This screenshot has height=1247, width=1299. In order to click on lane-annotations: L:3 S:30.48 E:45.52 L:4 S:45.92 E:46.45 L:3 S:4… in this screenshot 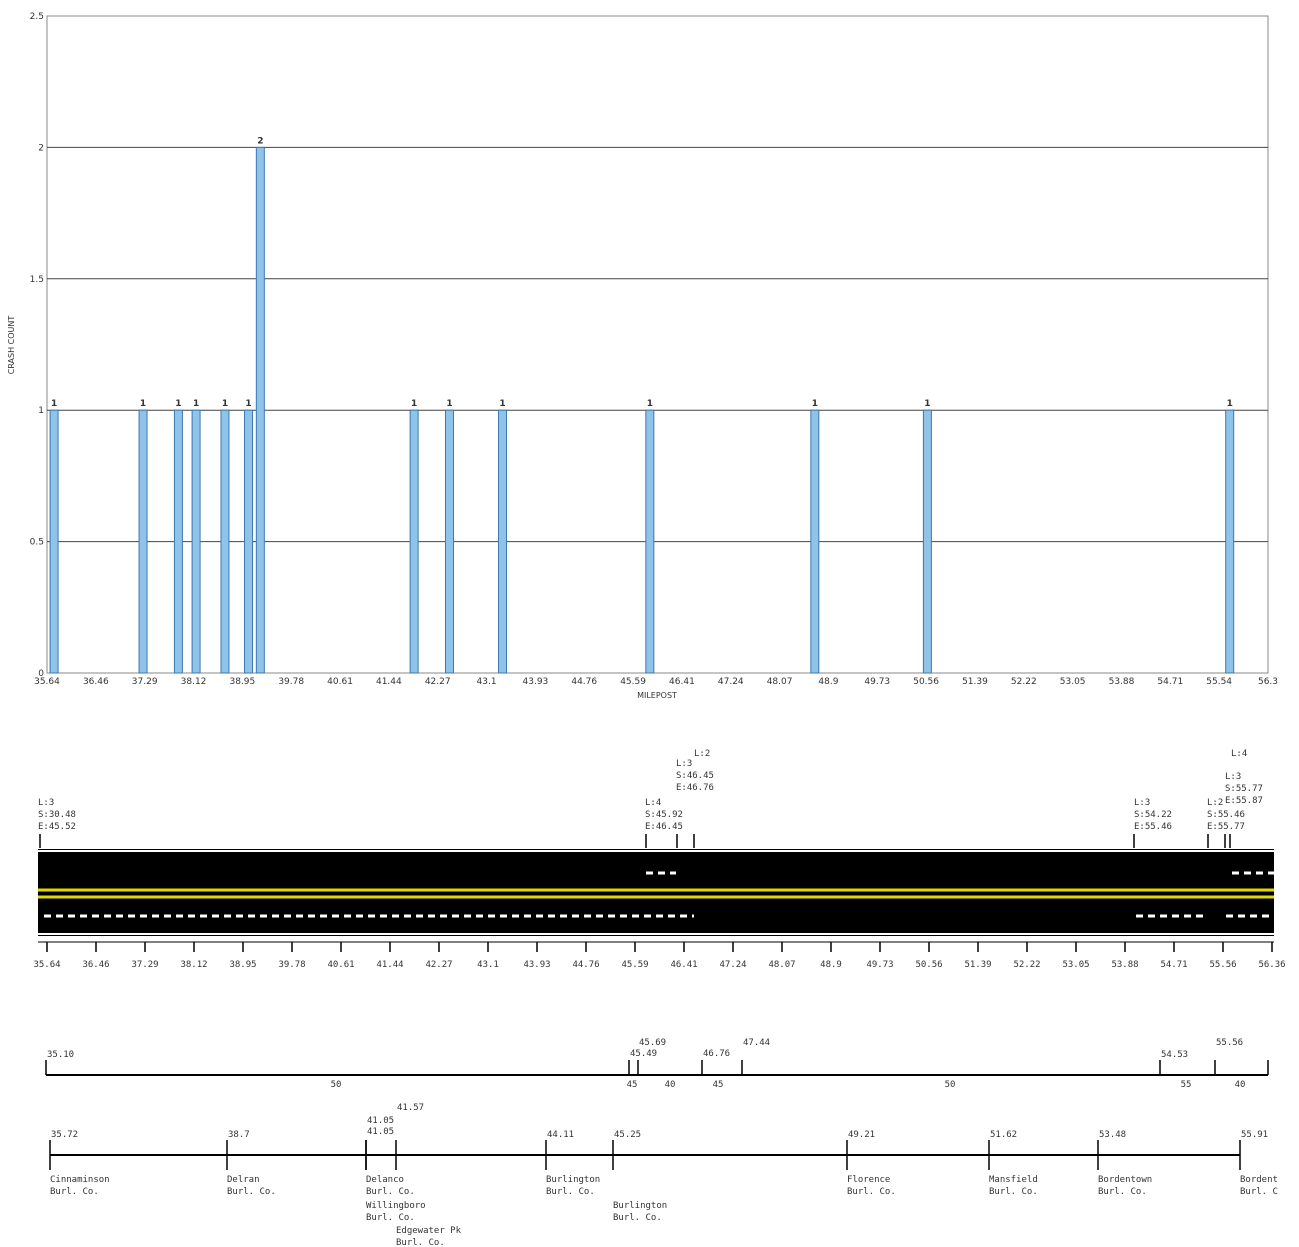, I will do `click(650, 790)`.